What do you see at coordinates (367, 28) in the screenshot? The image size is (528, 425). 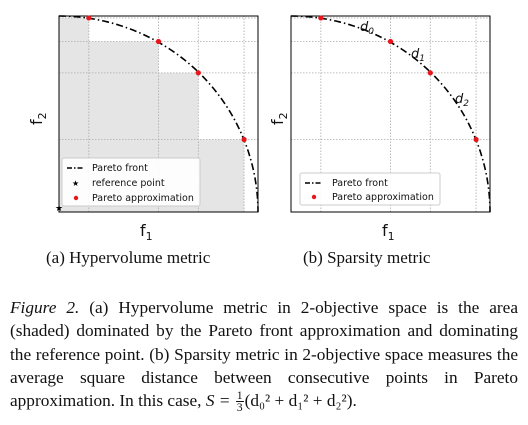 I see `distance-label-d0: d0` at bounding box center [367, 28].